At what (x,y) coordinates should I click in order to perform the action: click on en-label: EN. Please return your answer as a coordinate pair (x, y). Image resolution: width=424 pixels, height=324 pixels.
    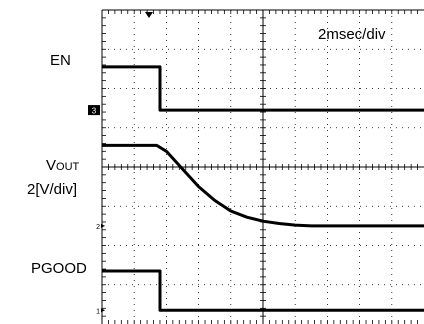
    Looking at the image, I should click on (60, 60).